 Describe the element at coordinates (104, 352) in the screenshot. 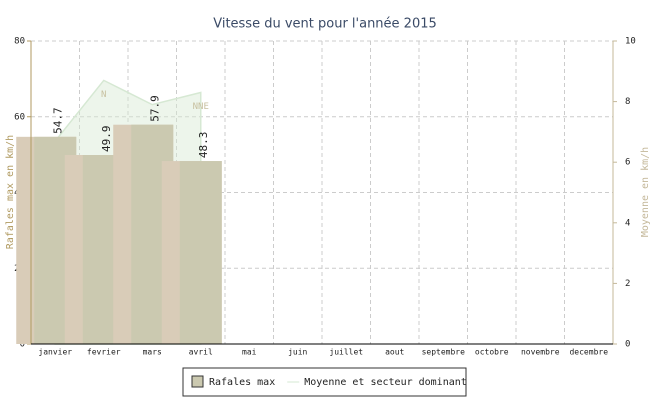

I see `x-tick-label: fevrier` at that location.